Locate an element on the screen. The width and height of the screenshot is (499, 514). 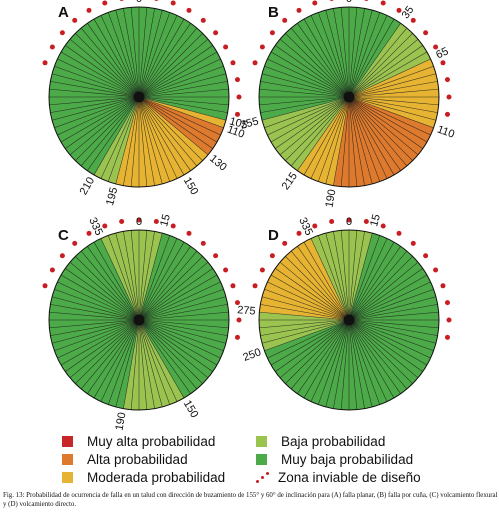
panel-letter-a: A is located at coordinates (63, 12).